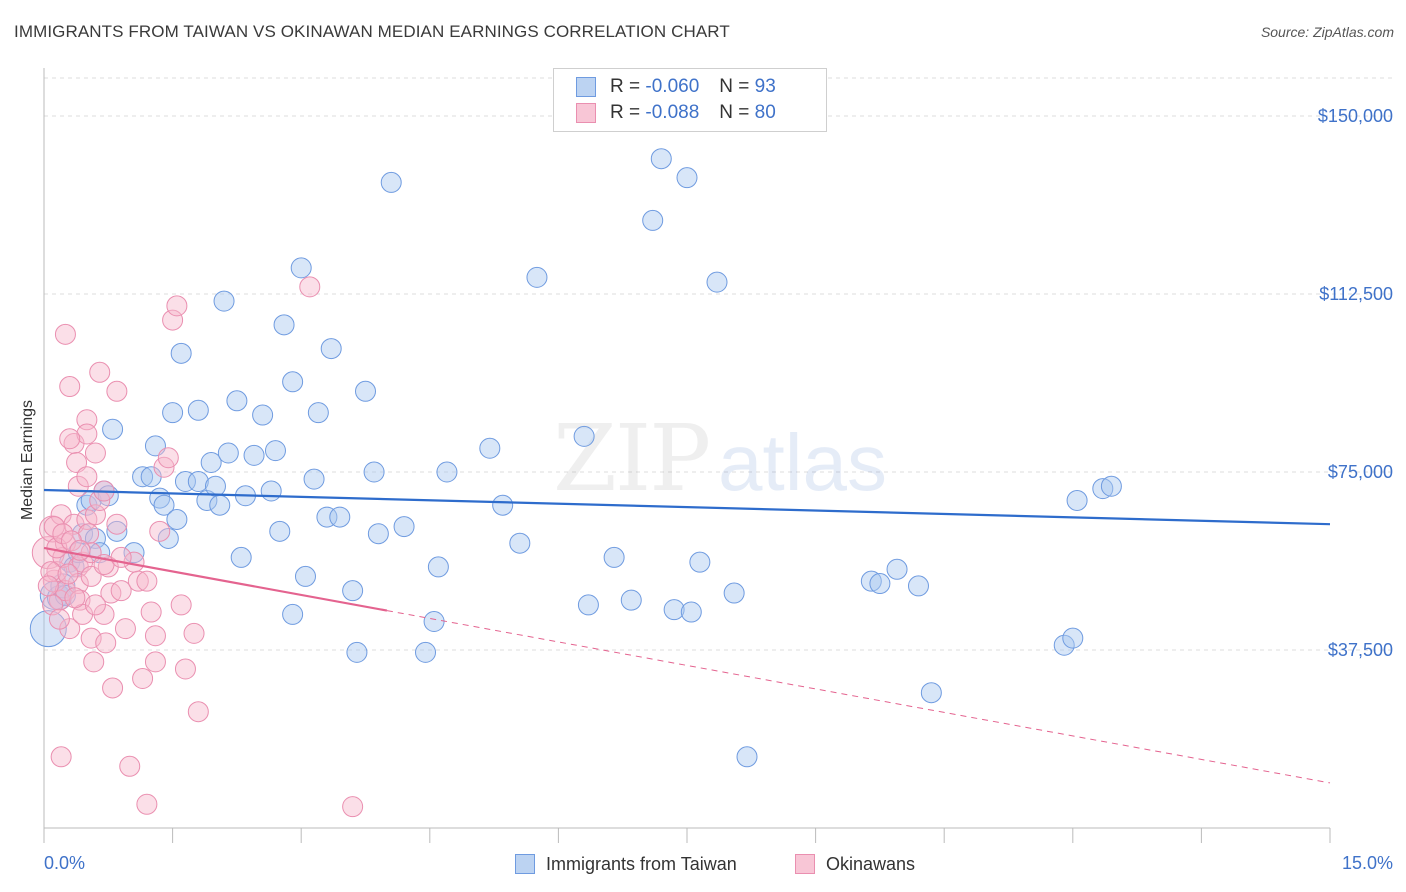 This screenshot has height=892, width=1406. What do you see at coordinates (215, 579) in the screenshot?
I see `trend-line-solid` at bounding box center [215, 579].